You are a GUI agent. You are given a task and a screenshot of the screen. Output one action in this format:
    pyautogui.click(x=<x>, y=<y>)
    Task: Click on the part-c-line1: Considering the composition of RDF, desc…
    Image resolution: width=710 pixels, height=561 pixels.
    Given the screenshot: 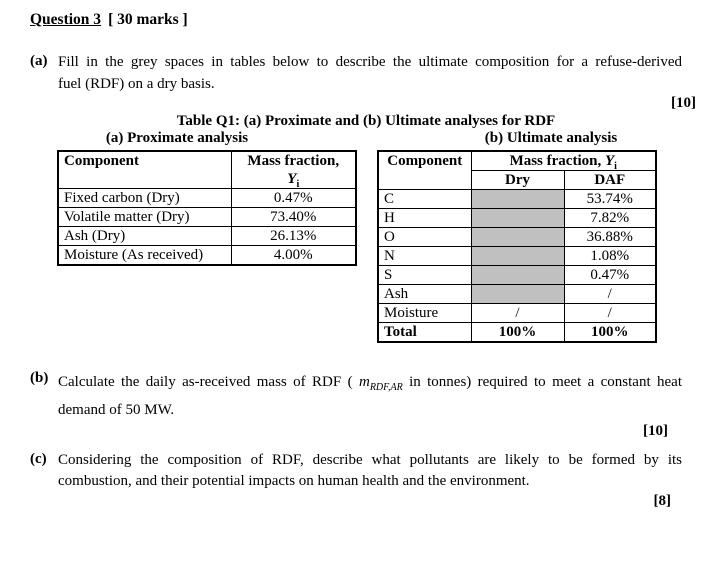 What is the action you would take?
    pyautogui.click(x=370, y=460)
    